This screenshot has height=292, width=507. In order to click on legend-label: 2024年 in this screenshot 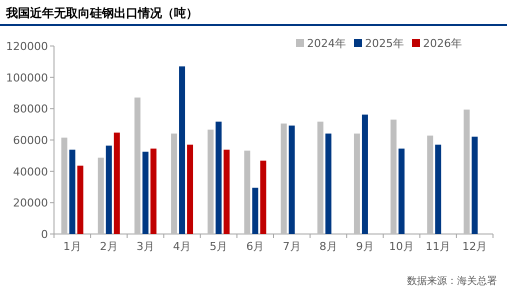, I will do `click(326, 43)`.